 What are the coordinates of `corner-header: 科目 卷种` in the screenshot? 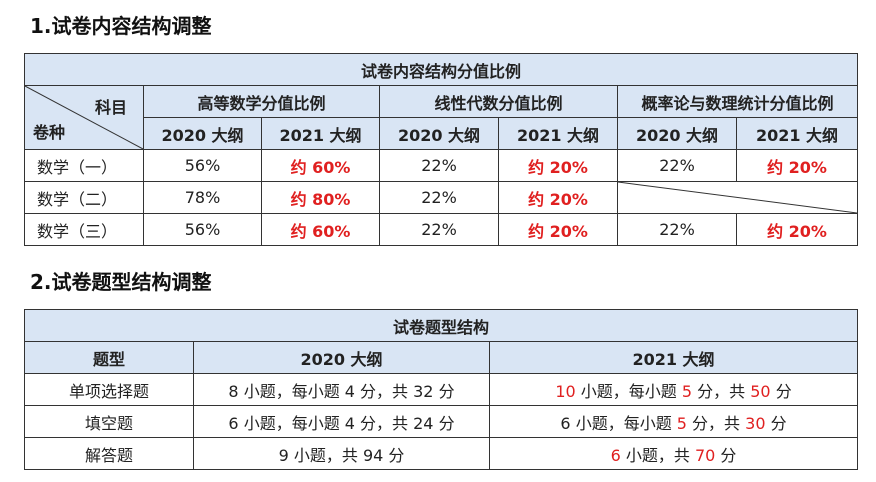 It's located at (84, 117).